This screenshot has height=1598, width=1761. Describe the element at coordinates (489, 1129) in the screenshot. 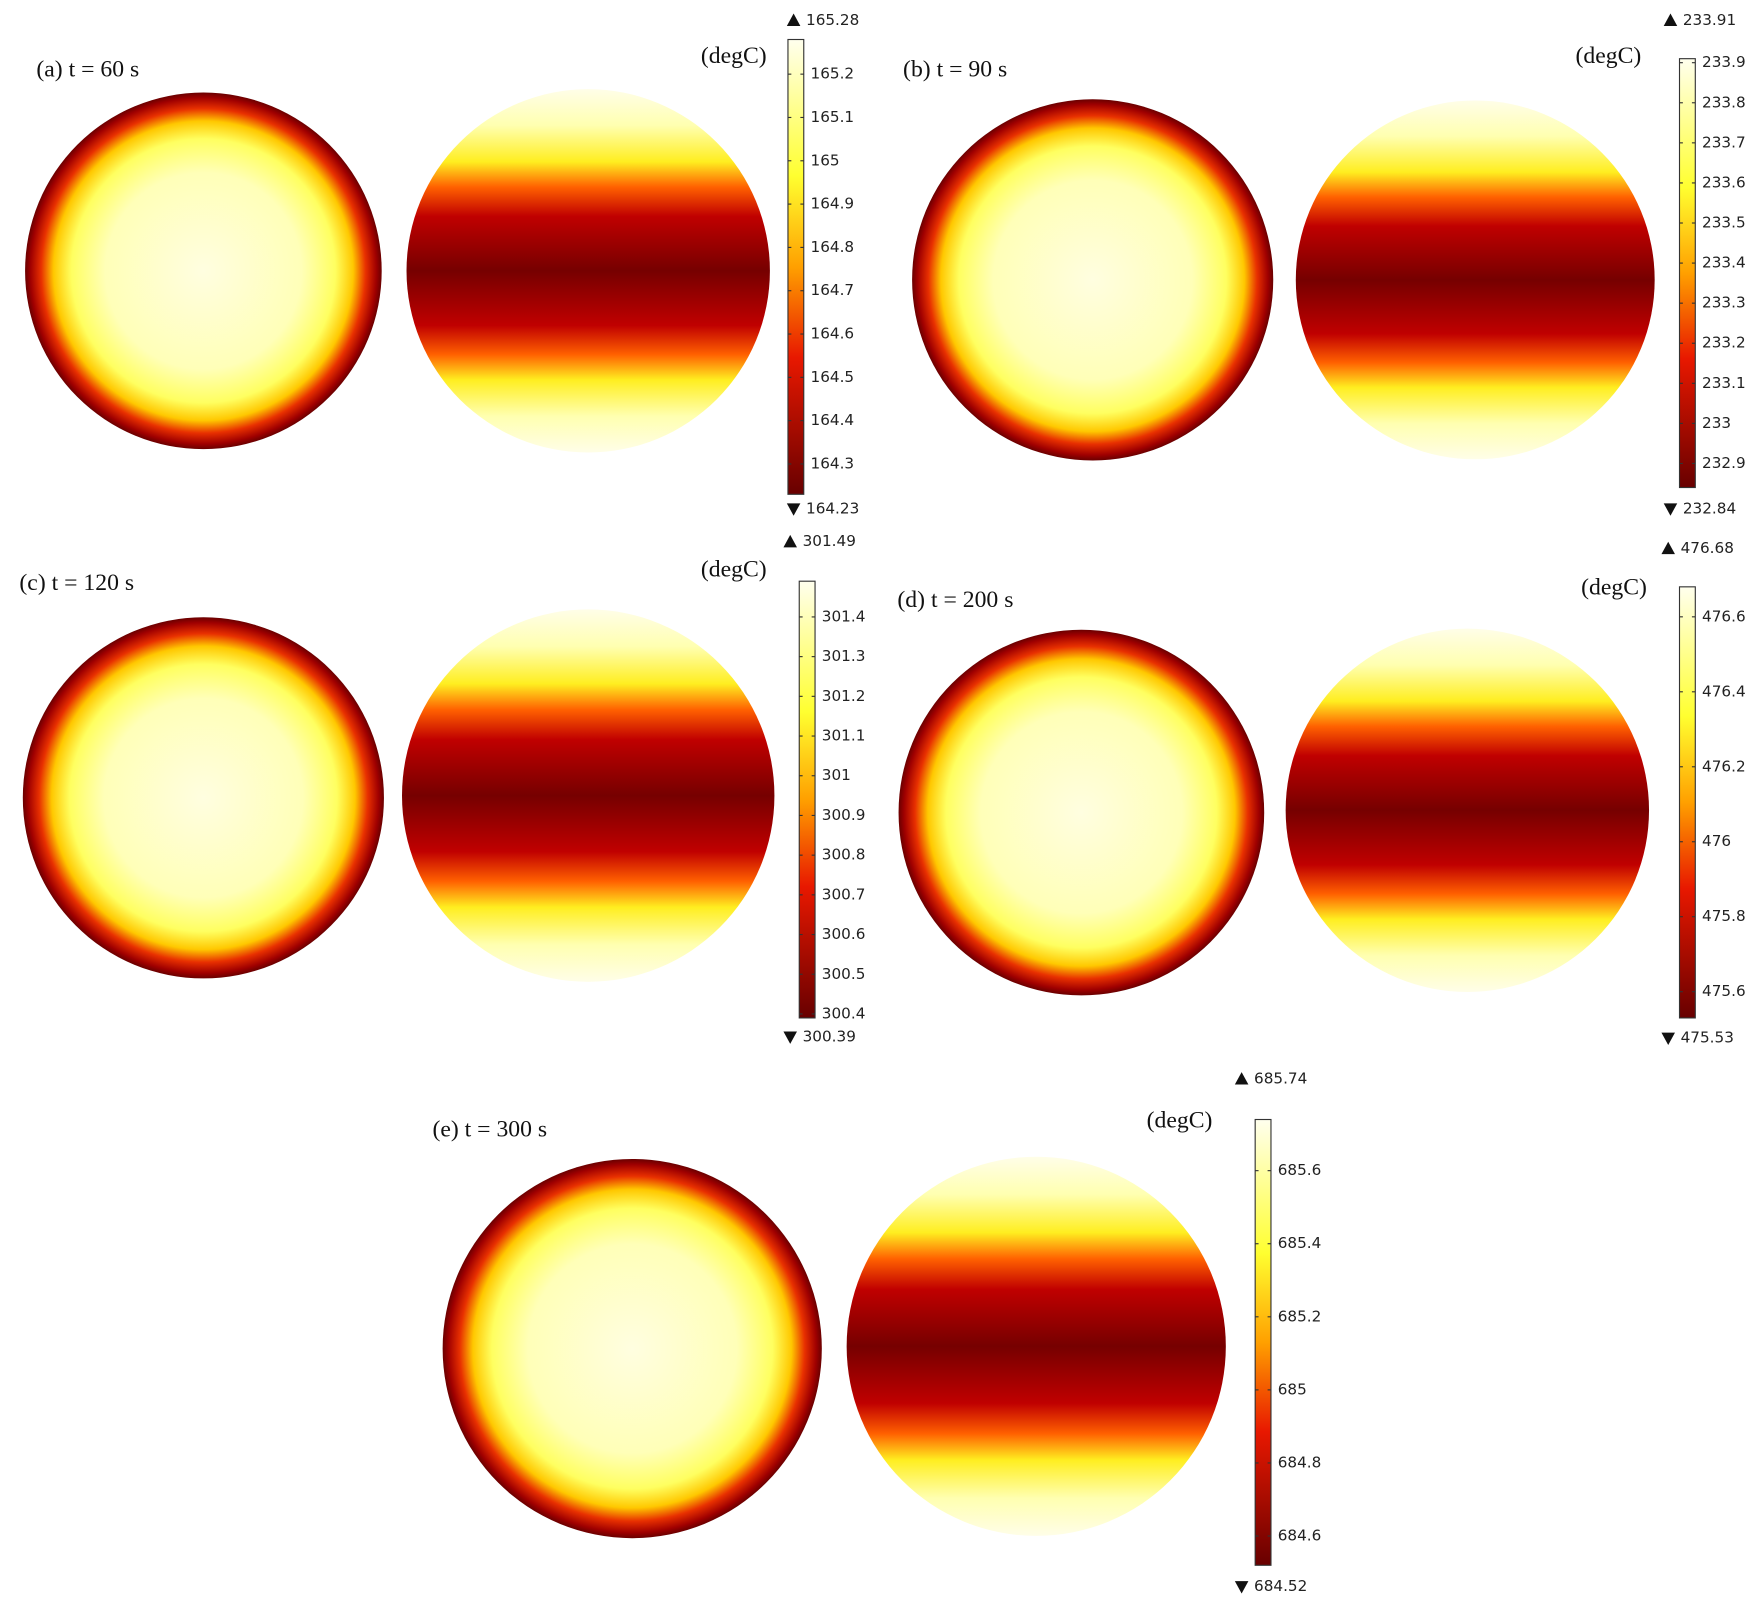

I see `panel-label: (e) t = 300 s` at that location.